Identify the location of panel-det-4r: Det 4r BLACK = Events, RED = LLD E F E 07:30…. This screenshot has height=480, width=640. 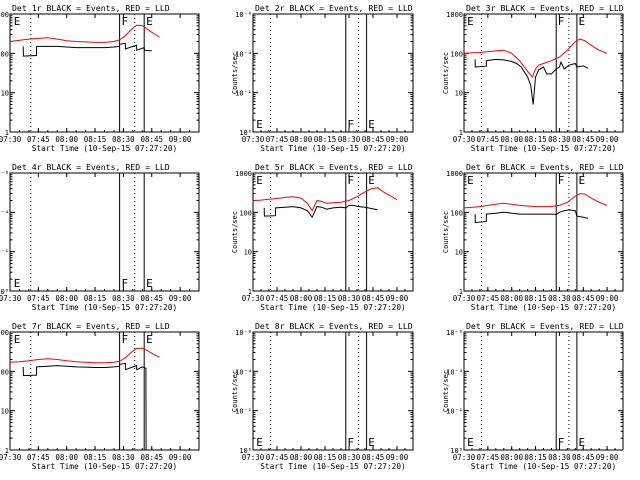
(100, 237).